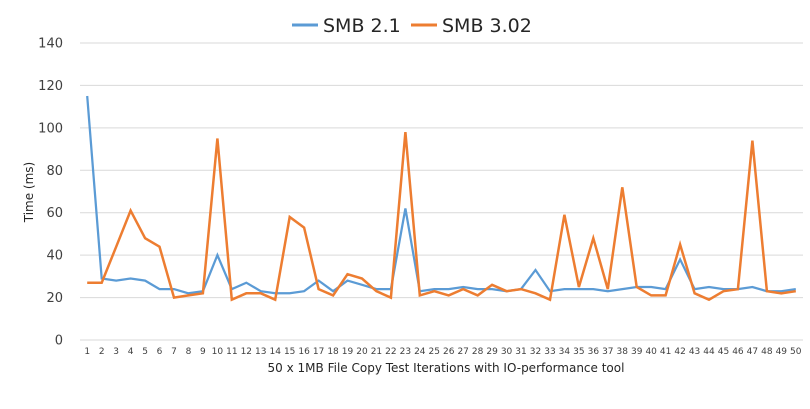  Describe the element at coordinates (420, 352) in the screenshot. I see `x-tick-label: 24` at that location.